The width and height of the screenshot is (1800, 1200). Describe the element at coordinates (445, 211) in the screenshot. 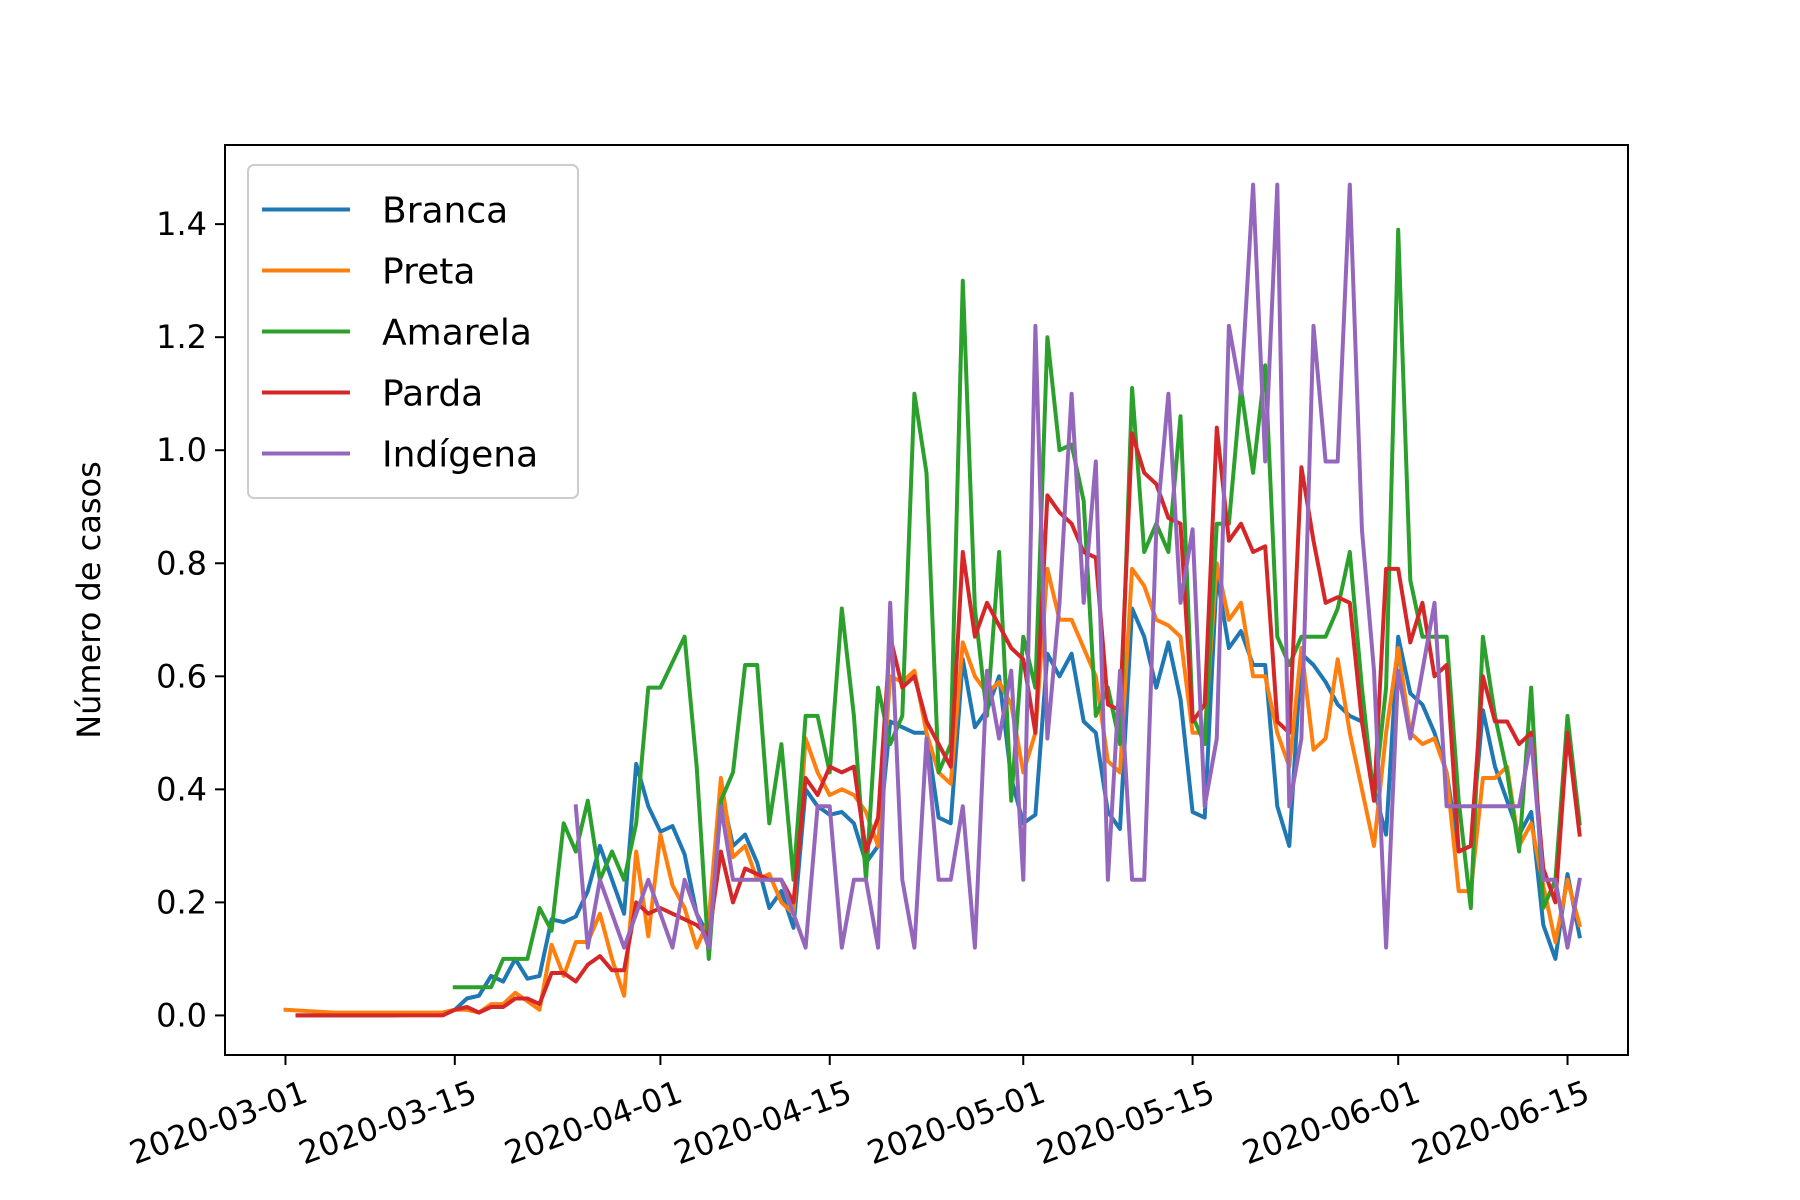

I see `legend-label-branca: Branca` at that location.